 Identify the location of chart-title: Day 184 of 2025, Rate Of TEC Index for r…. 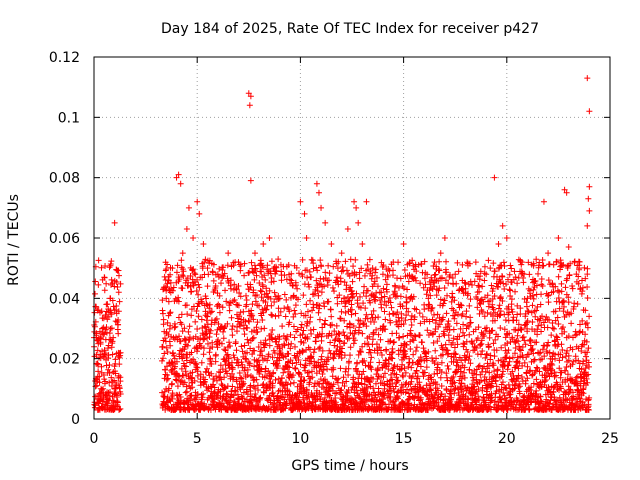
(350, 29).